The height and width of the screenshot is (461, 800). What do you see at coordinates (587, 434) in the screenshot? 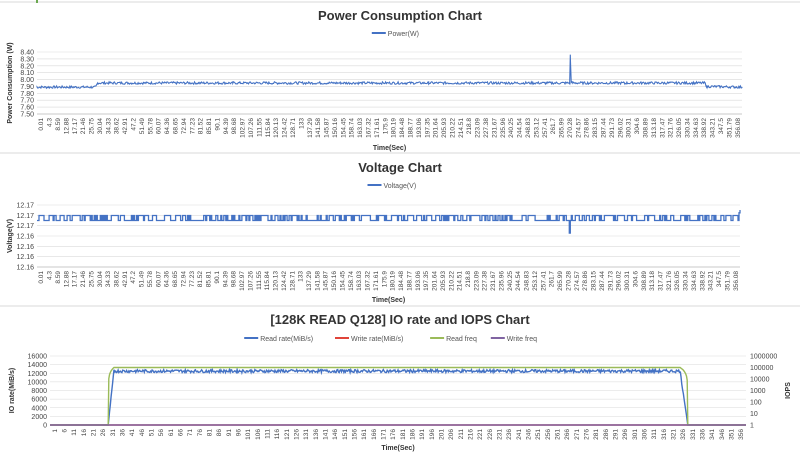
I see `x-tick-label-55: 276` at bounding box center [587, 434].